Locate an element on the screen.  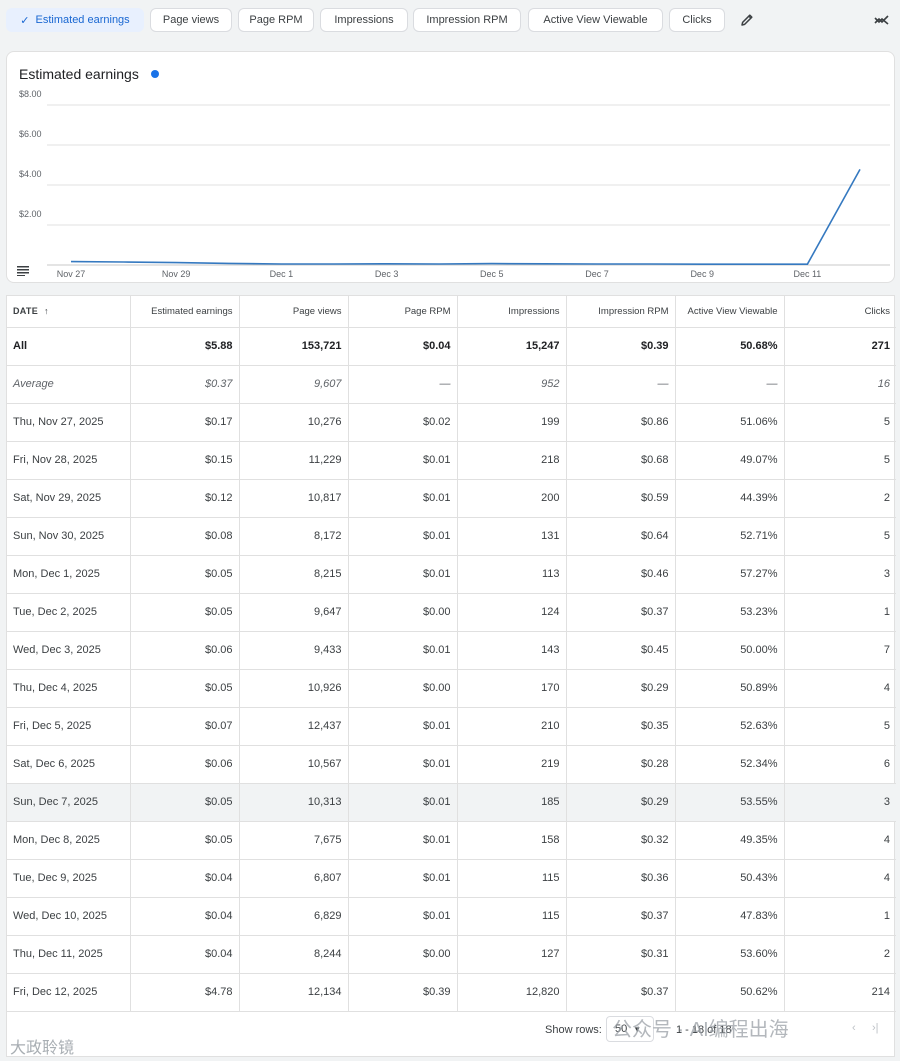
prev-page-button: ‹ is located at coordinates (854, 1028).